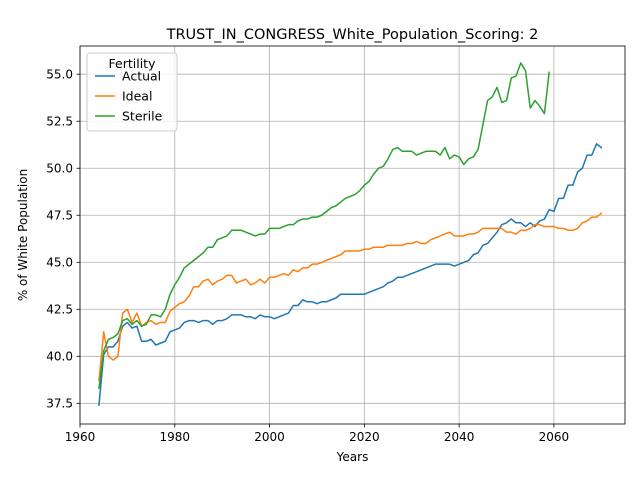 The image size is (640, 480). I want to click on y-axis: 37.5 40.0 42.5 45.0 47.5 50.0 52.5 55.0, so click(63, 239).